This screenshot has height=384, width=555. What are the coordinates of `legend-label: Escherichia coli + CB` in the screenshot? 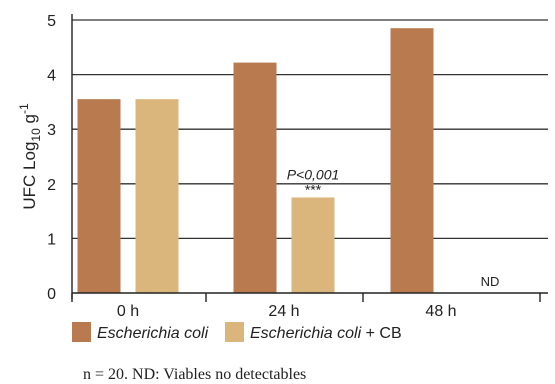 It's located at (326, 333).